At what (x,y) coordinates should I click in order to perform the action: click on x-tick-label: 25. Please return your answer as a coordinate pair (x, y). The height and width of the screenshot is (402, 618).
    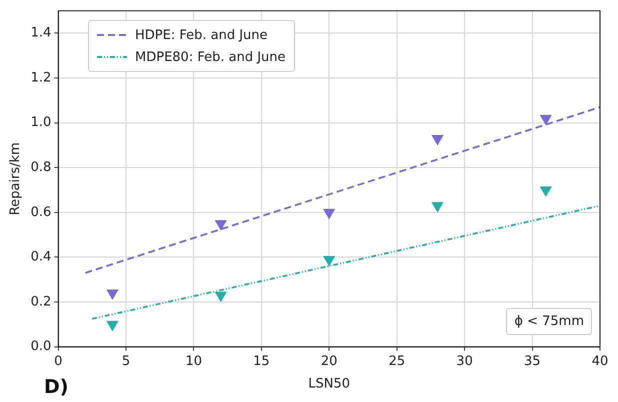
    Looking at the image, I should click on (397, 361).